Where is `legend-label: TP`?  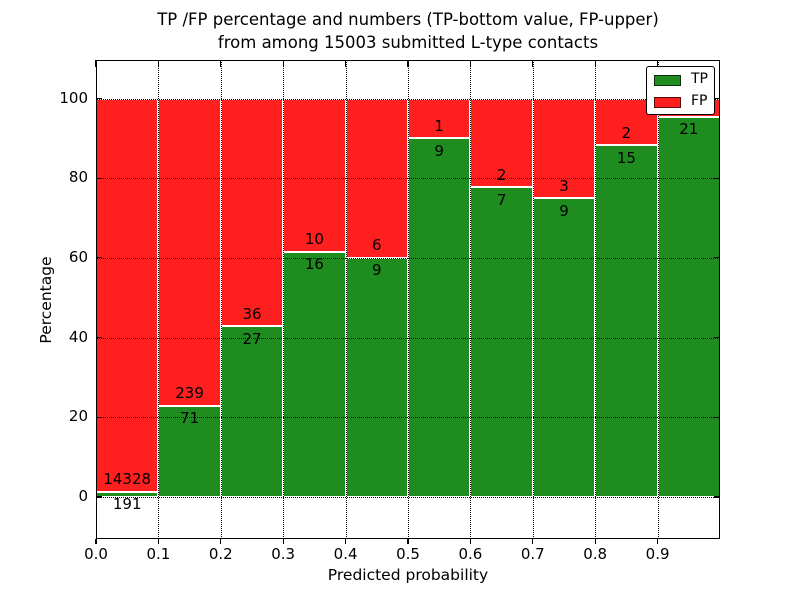
legend-label: TP is located at coordinates (699, 79).